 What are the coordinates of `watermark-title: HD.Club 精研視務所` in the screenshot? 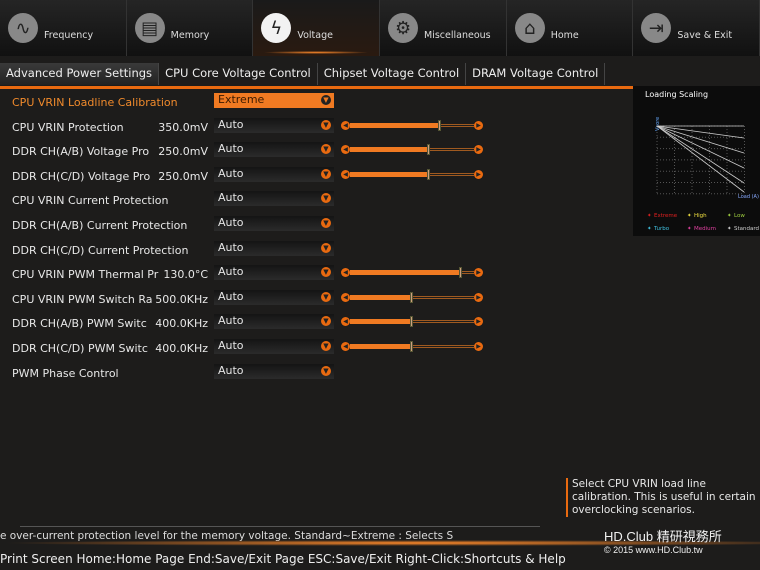 It's located at (663, 536).